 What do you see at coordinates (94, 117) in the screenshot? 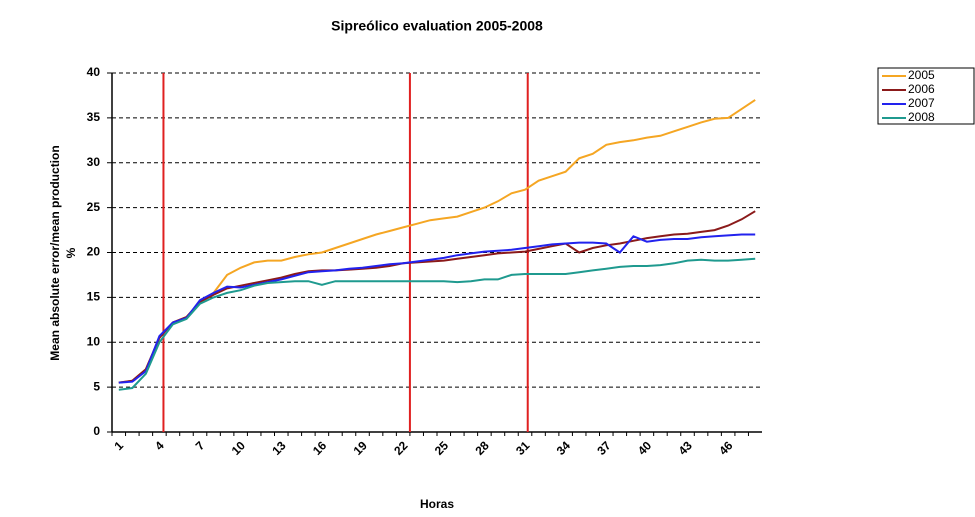
I see `y-tick-label: 35` at bounding box center [94, 117].